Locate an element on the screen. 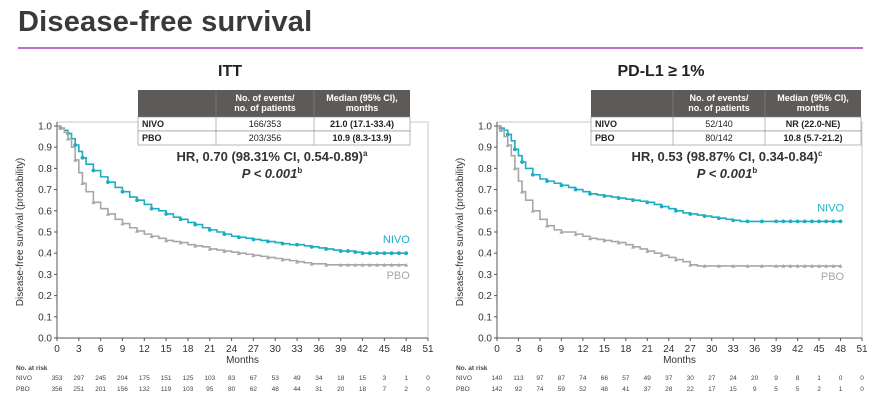 This screenshot has width=881, height=402. y-tick-label: 0.4 is located at coordinates (45, 254).